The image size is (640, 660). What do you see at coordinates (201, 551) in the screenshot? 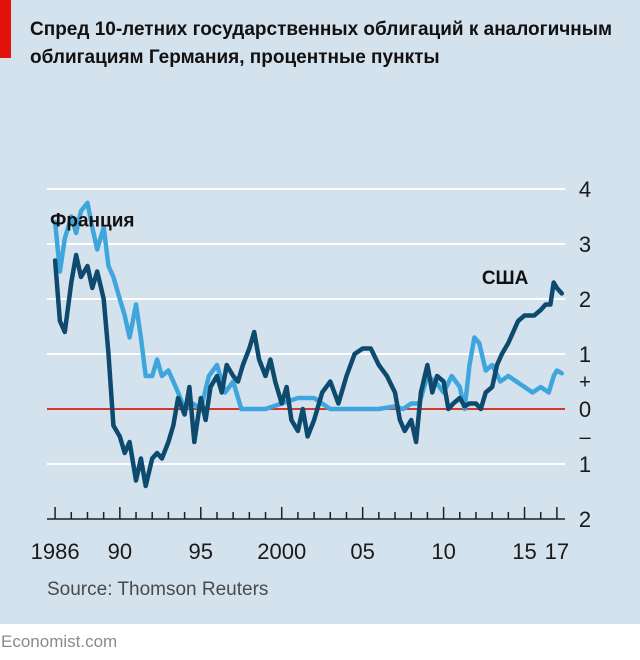
I see `x-tick-label: 95` at bounding box center [201, 551].